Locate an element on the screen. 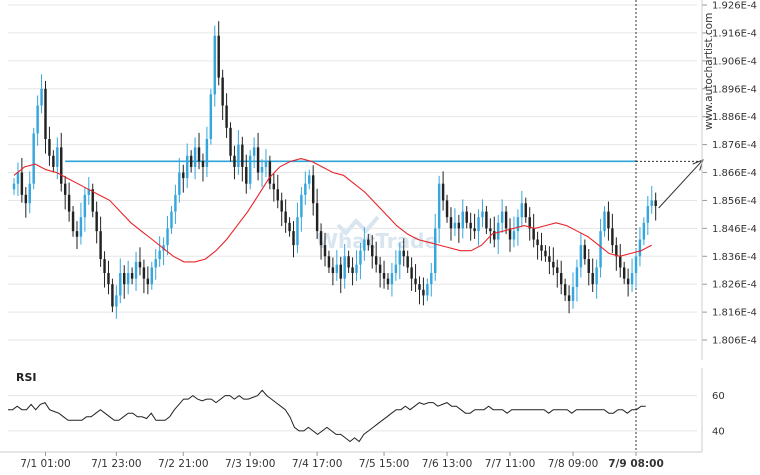  forecast-arrow is located at coordinates (681, 184).